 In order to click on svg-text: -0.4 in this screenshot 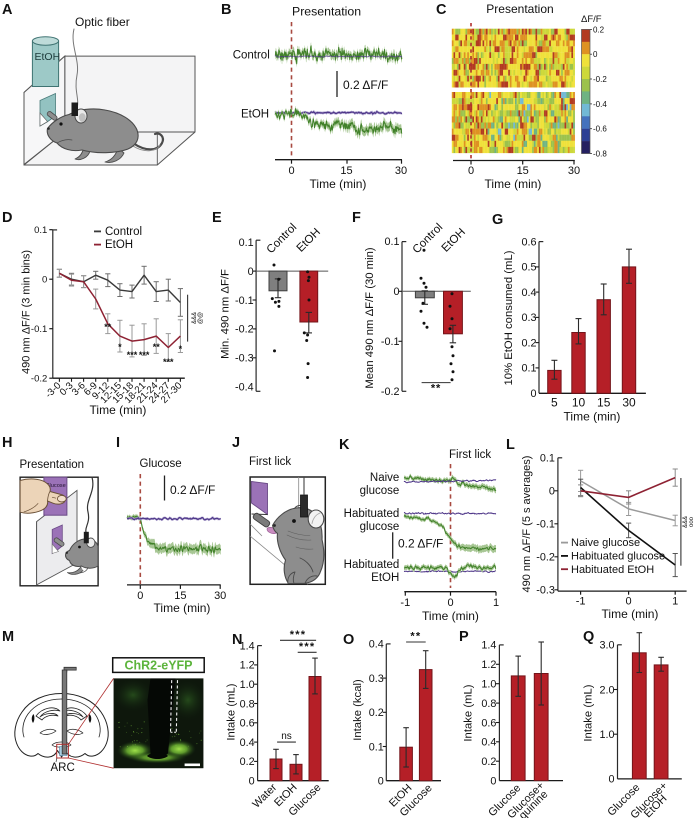, I will do `click(600, 104)`.